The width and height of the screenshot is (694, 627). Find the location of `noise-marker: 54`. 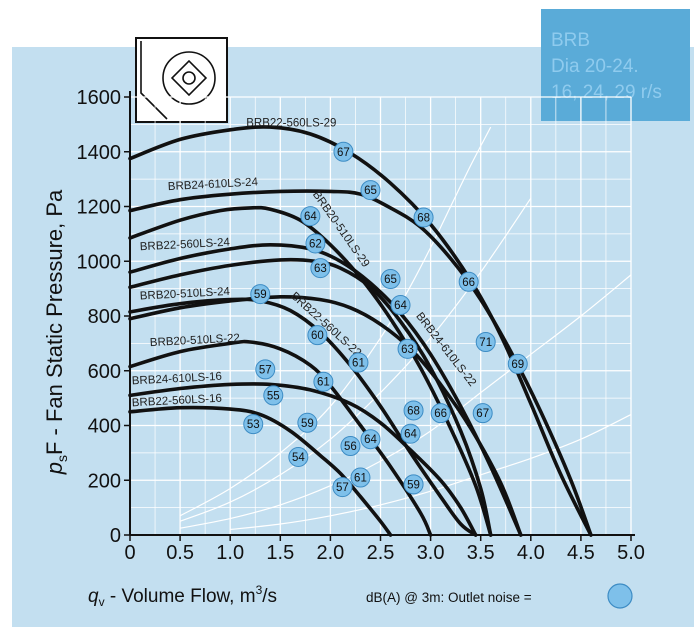

noise-marker: 54 is located at coordinates (298, 456).